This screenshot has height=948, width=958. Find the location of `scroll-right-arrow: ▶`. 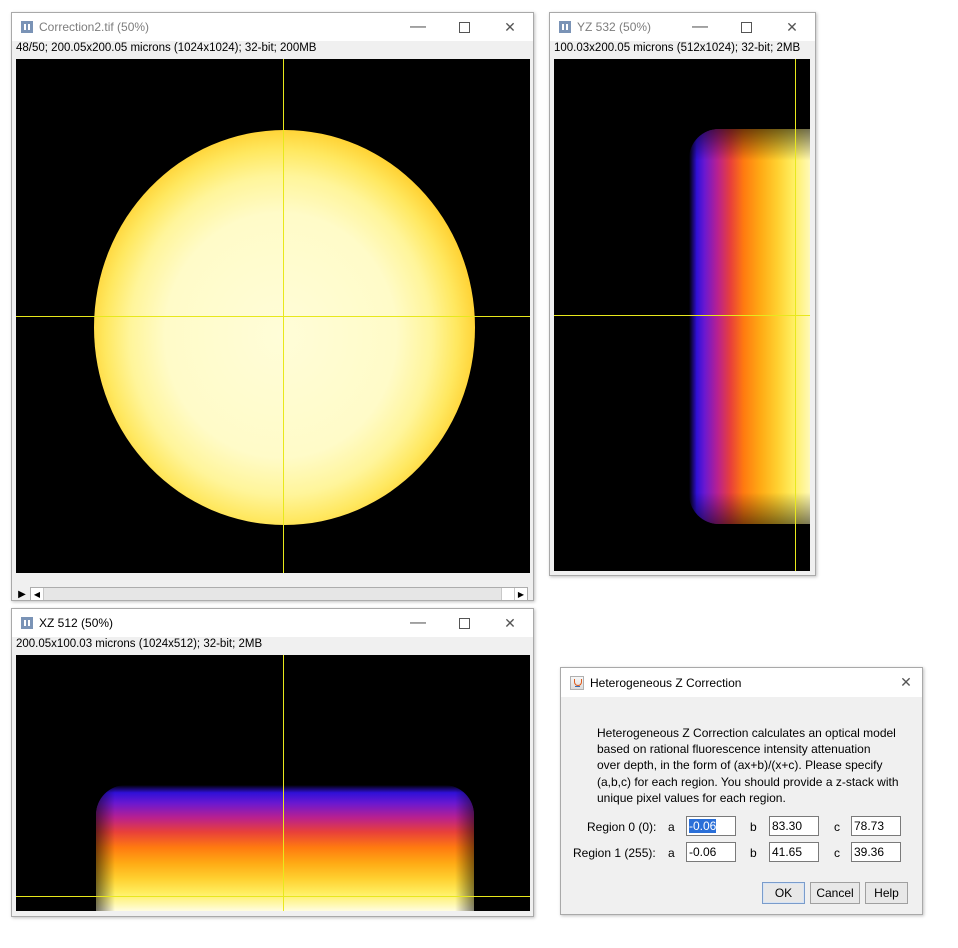

scroll-right-arrow: ▶ is located at coordinates (520, 594).